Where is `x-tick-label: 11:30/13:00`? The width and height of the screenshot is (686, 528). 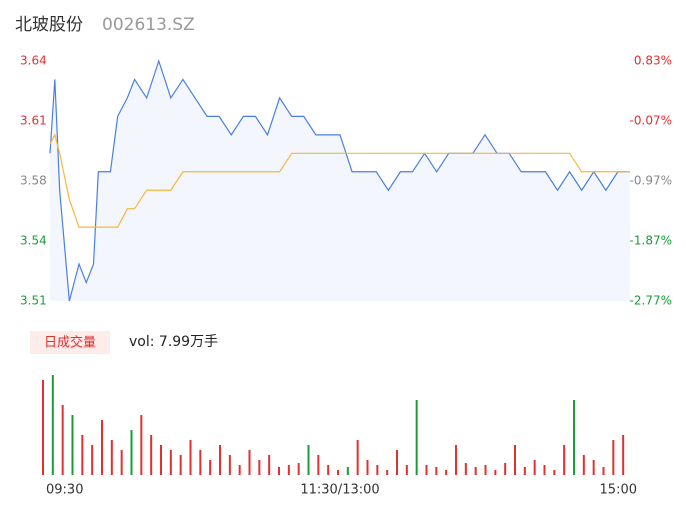 x-tick-label: 11:30/13:00 is located at coordinates (339, 490).